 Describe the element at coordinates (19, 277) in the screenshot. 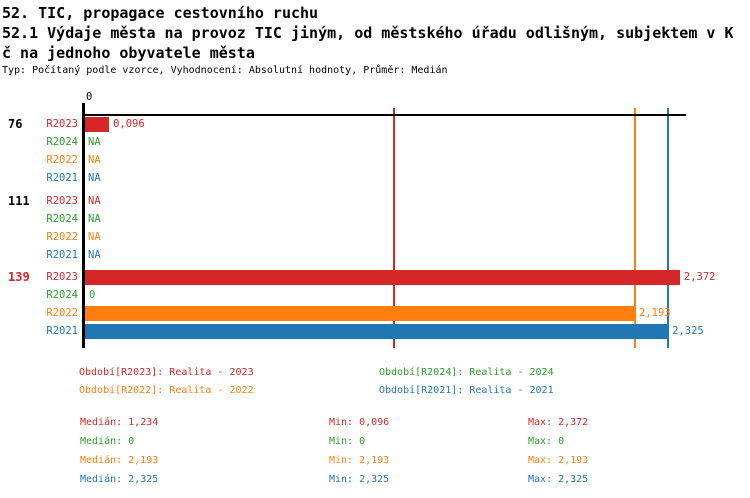

I see `group-id-label: 139` at that location.